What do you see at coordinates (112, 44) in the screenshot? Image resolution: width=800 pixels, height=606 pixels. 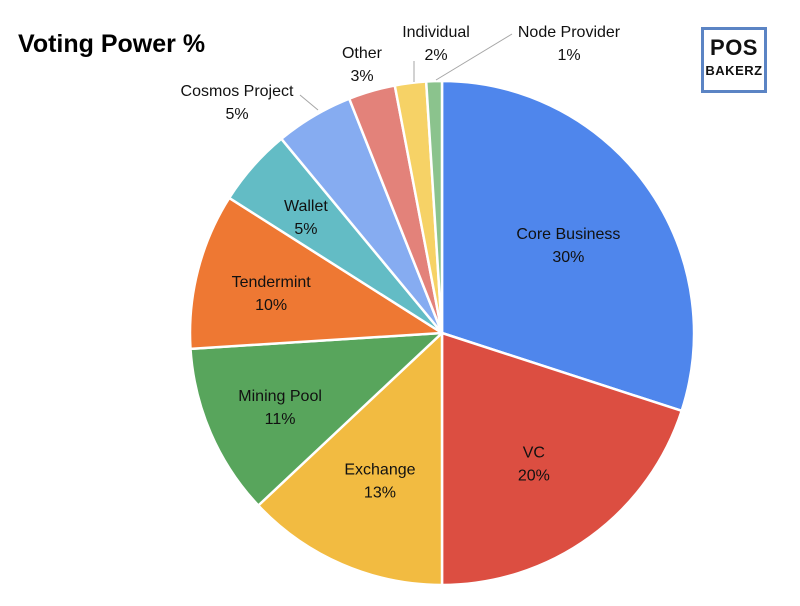 I see `chart-title: Voting Power %` at bounding box center [112, 44].